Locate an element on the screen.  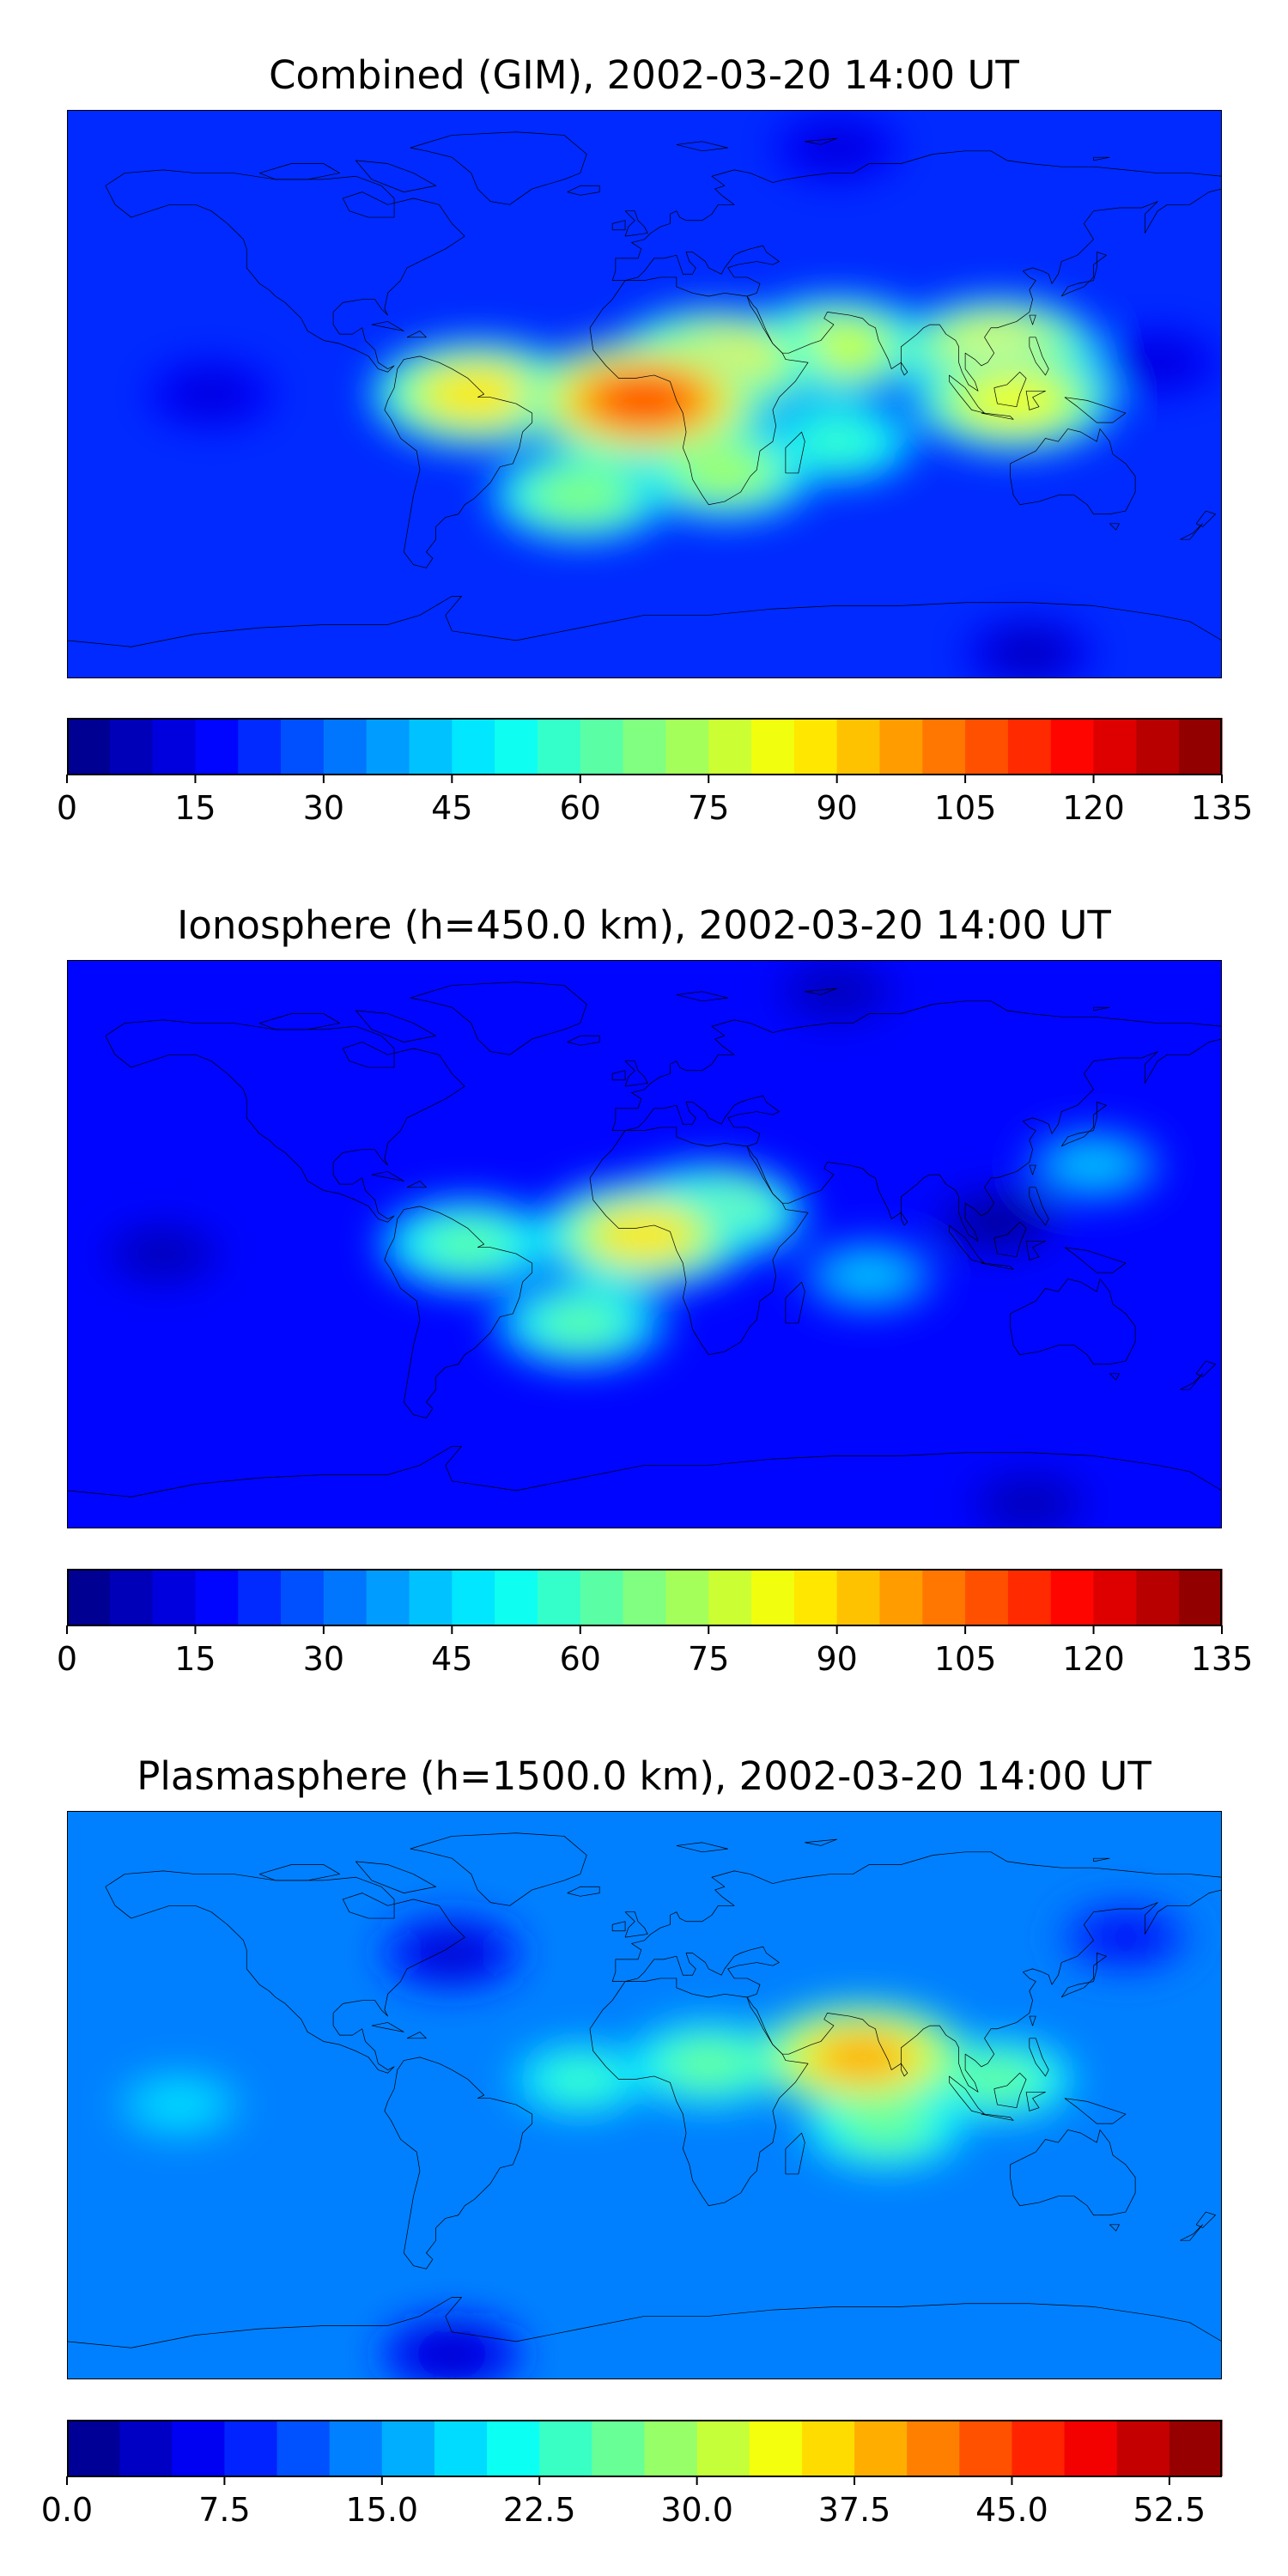
field-feature-south-east-asia-low- is located at coordinates (998, 1222).